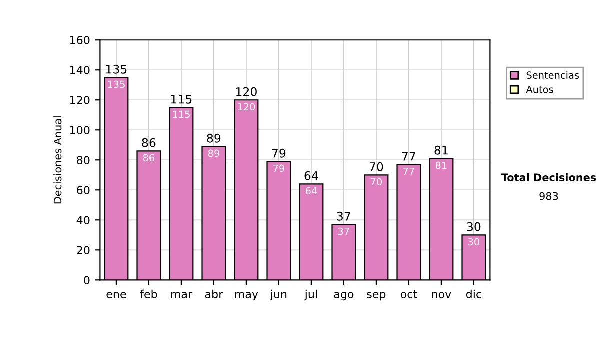  What do you see at coordinates (181, 114) in the screenshot?
I see `data-label: 115` at bounding box center [181, 114].